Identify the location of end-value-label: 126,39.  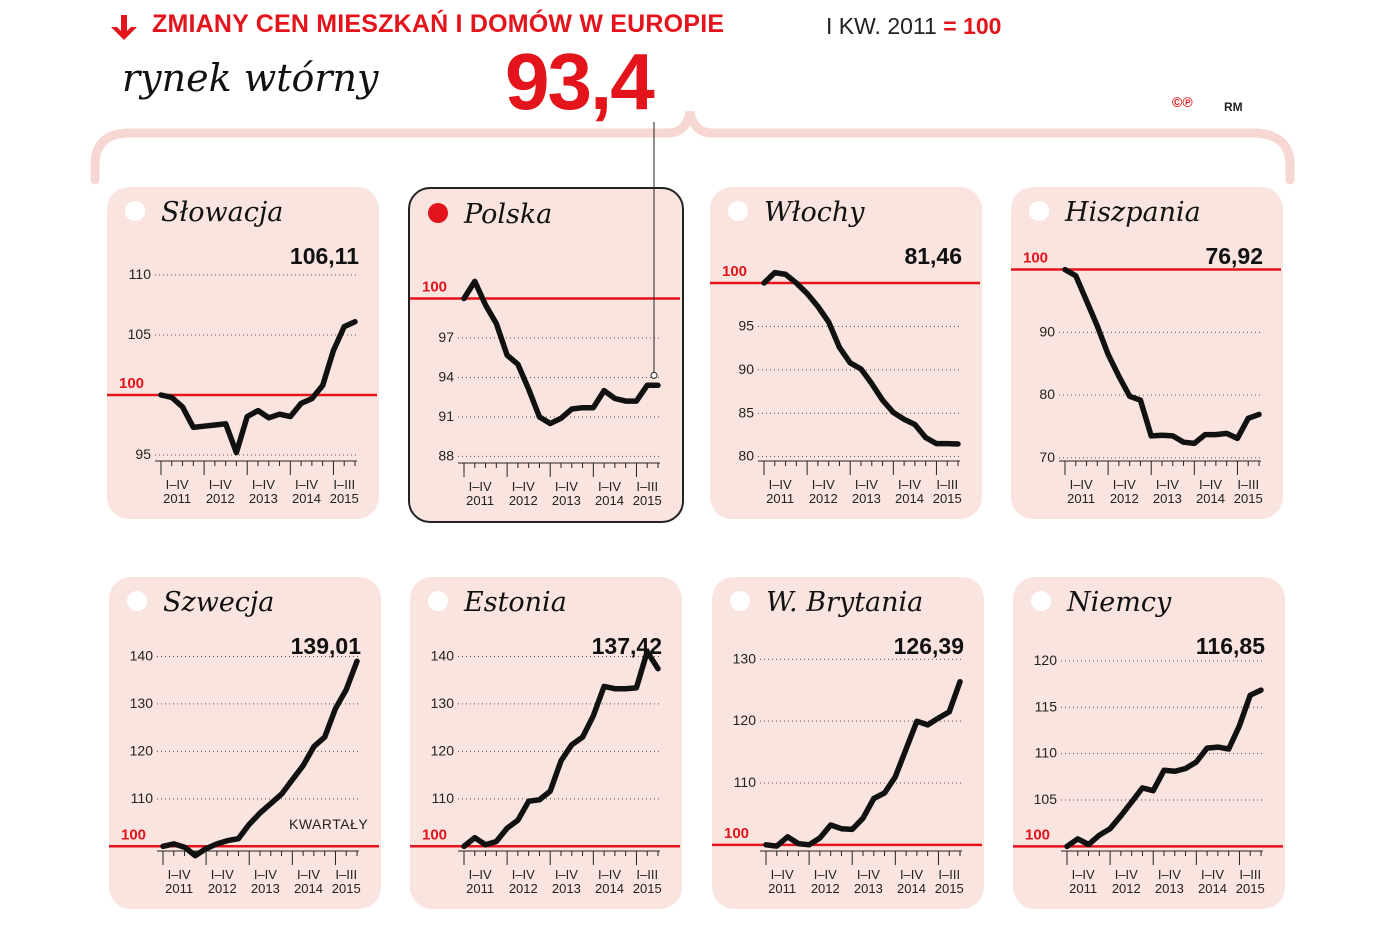
(928, 646).